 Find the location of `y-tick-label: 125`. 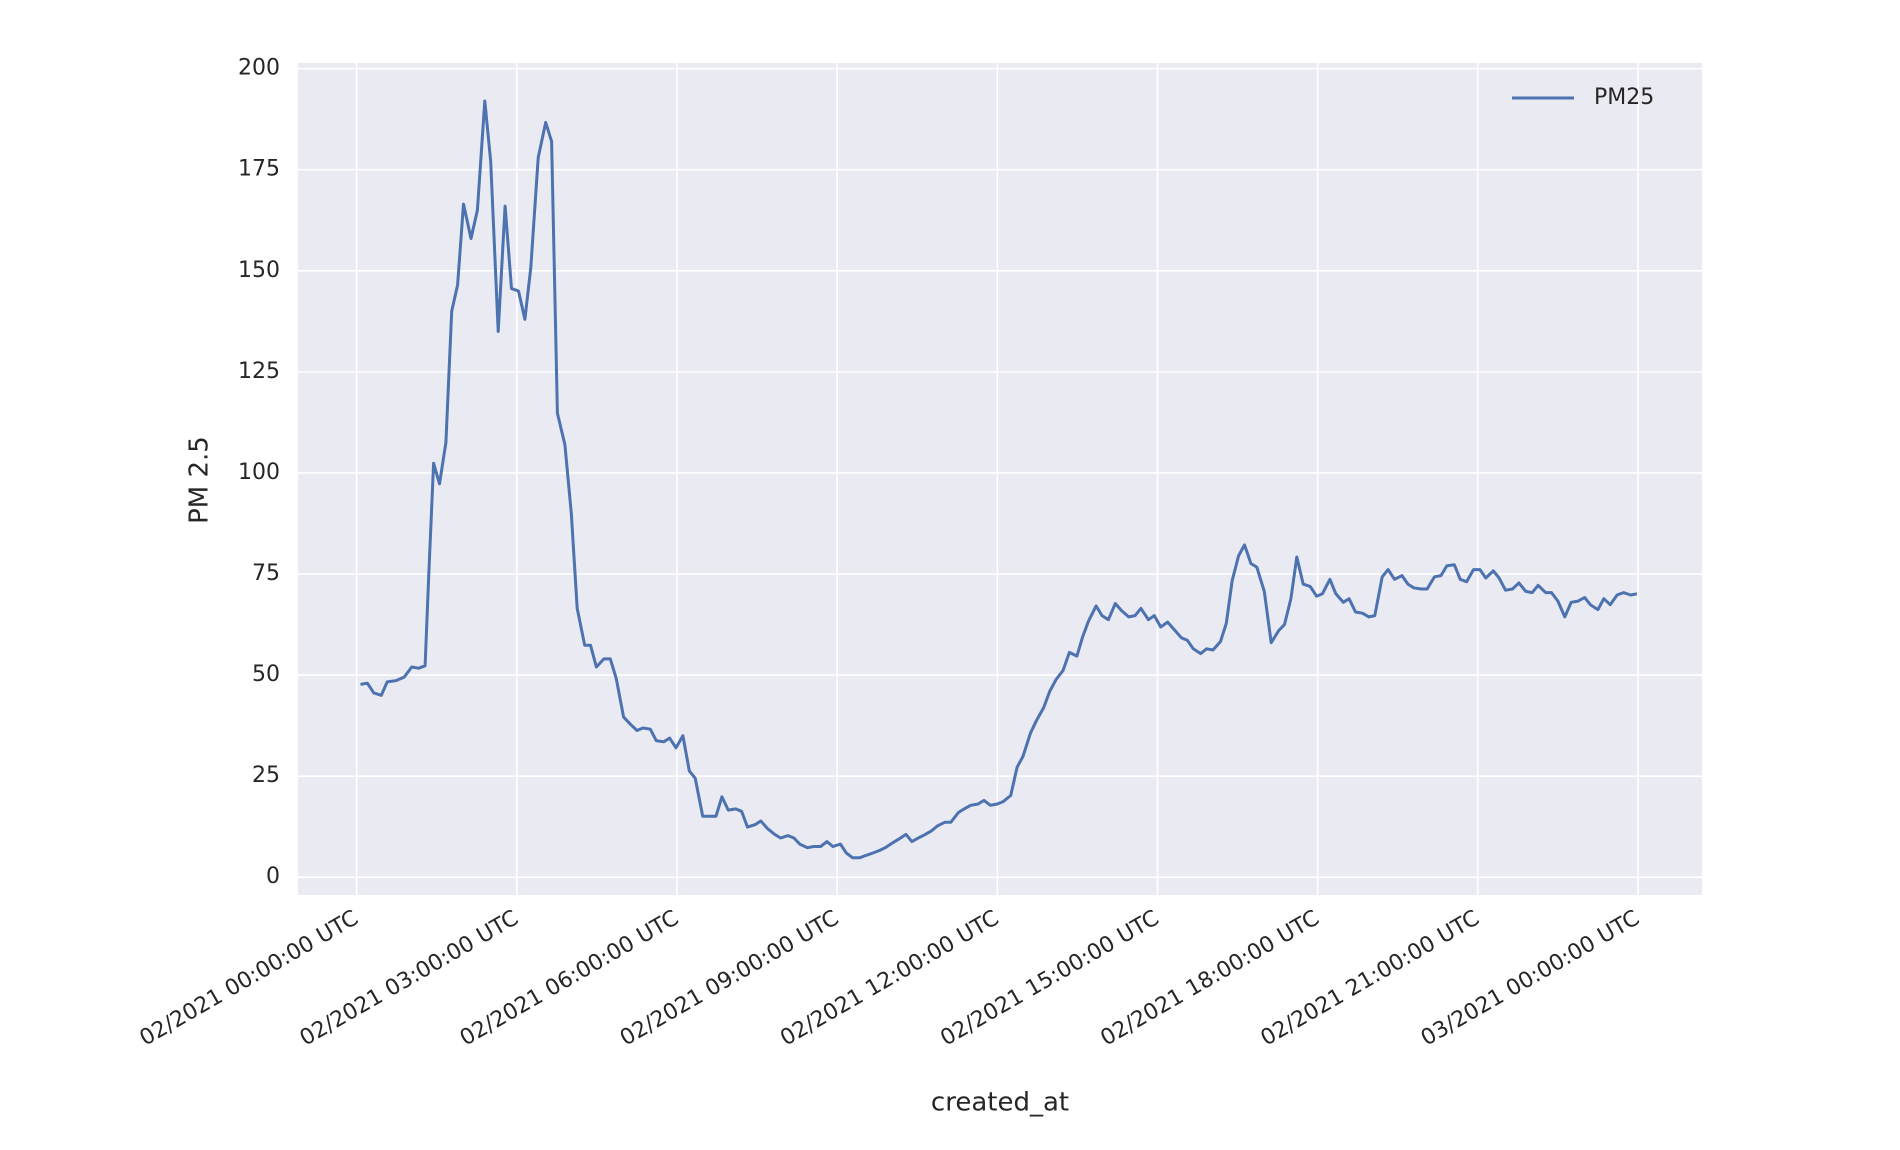

y-tick-label: 125 is located at coordinates (259, 371).